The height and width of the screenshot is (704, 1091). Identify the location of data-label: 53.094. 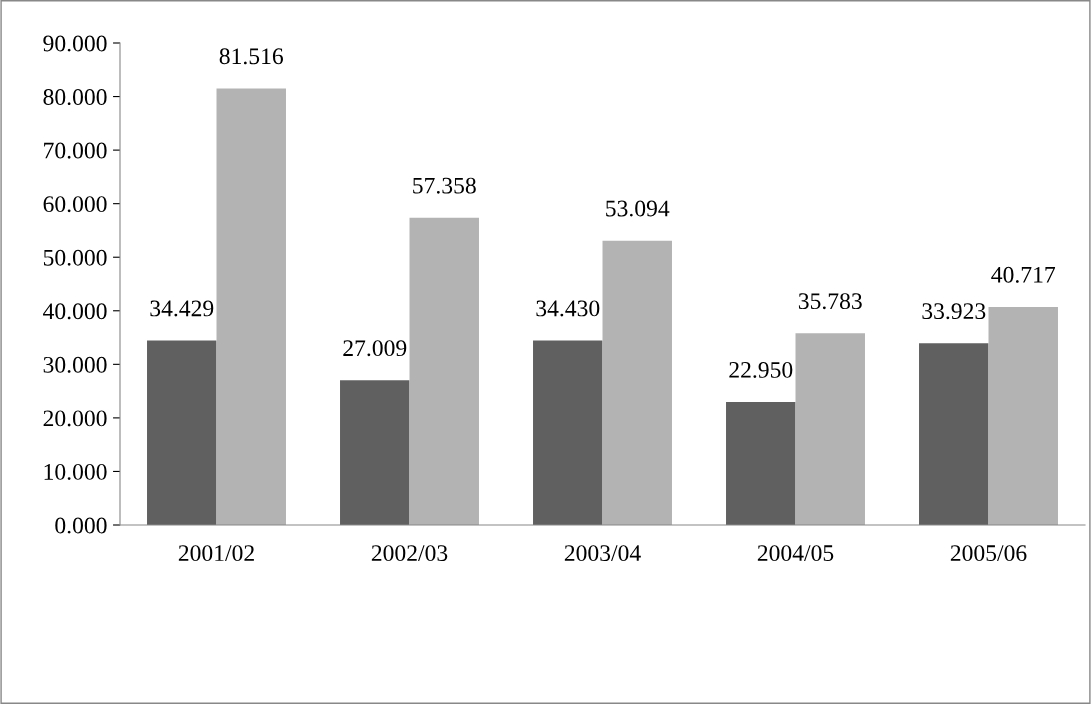
(638, 208).